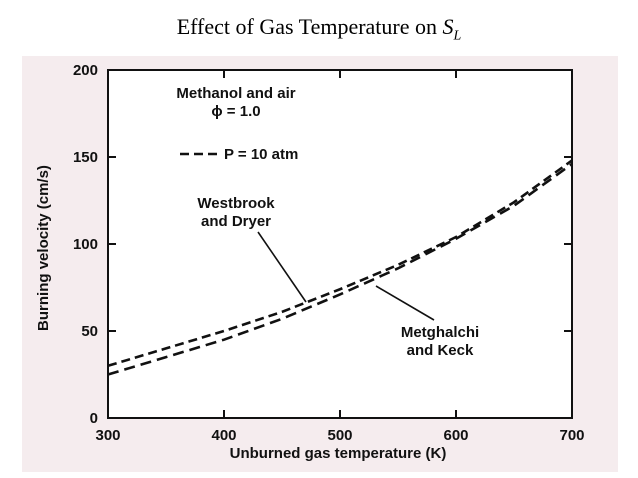 The height and width of the screenshot is (478, 638). What do you see at coordinates (85, 244) in the screenshot?
I see `y-tick-label: 100` at bounding box center [85, 244].